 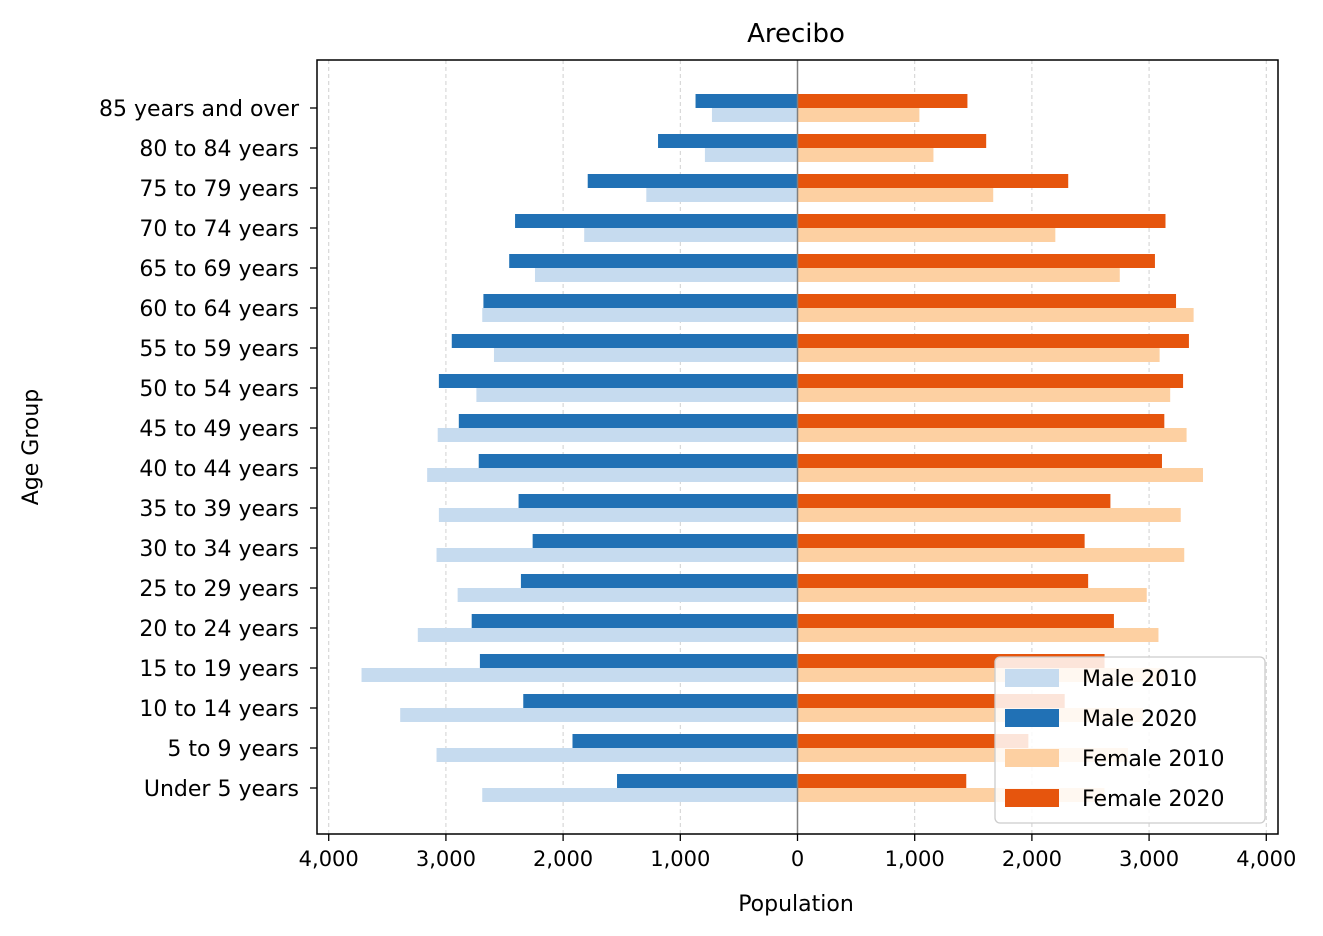 I want to click on y-tick-label: 35 to 39 years, so click(x=219, y=509).